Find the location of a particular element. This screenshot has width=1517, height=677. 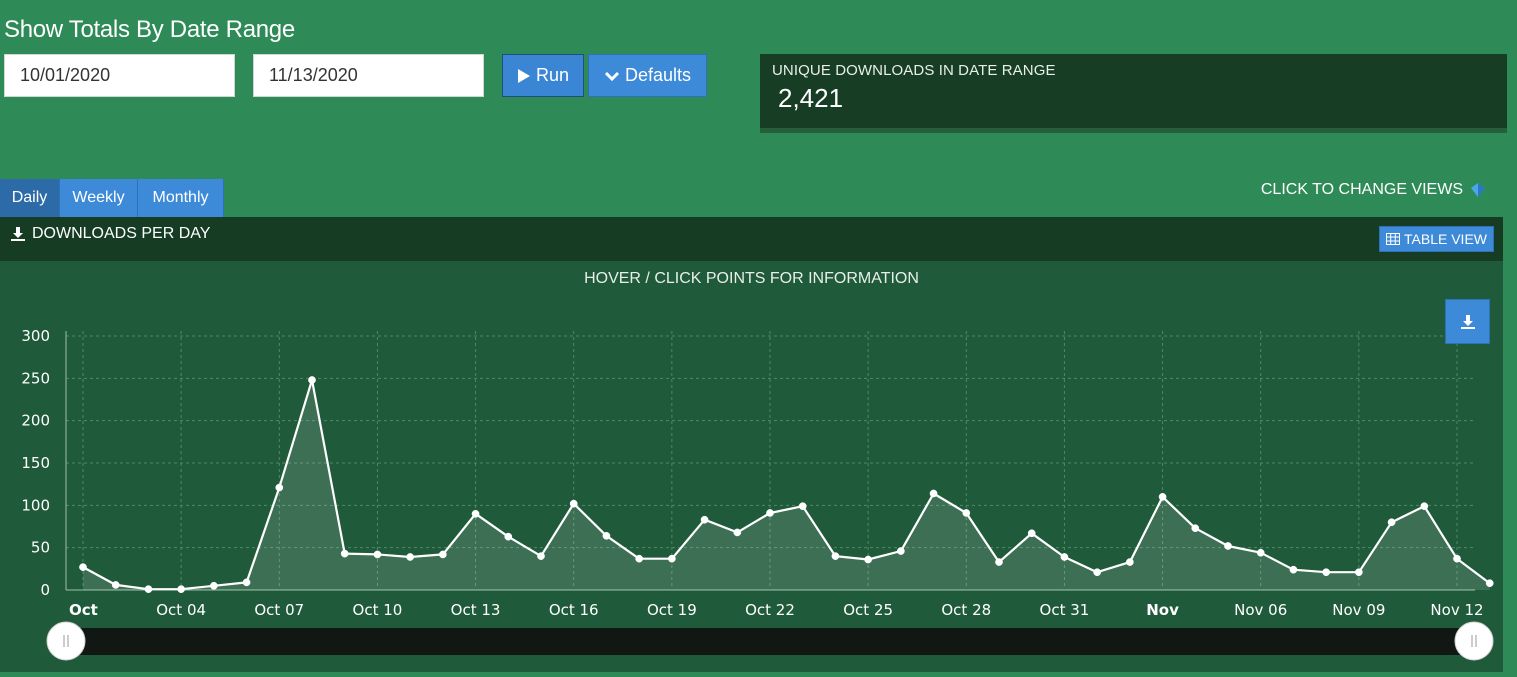

download-icon is located at coordinates (1467, 321).